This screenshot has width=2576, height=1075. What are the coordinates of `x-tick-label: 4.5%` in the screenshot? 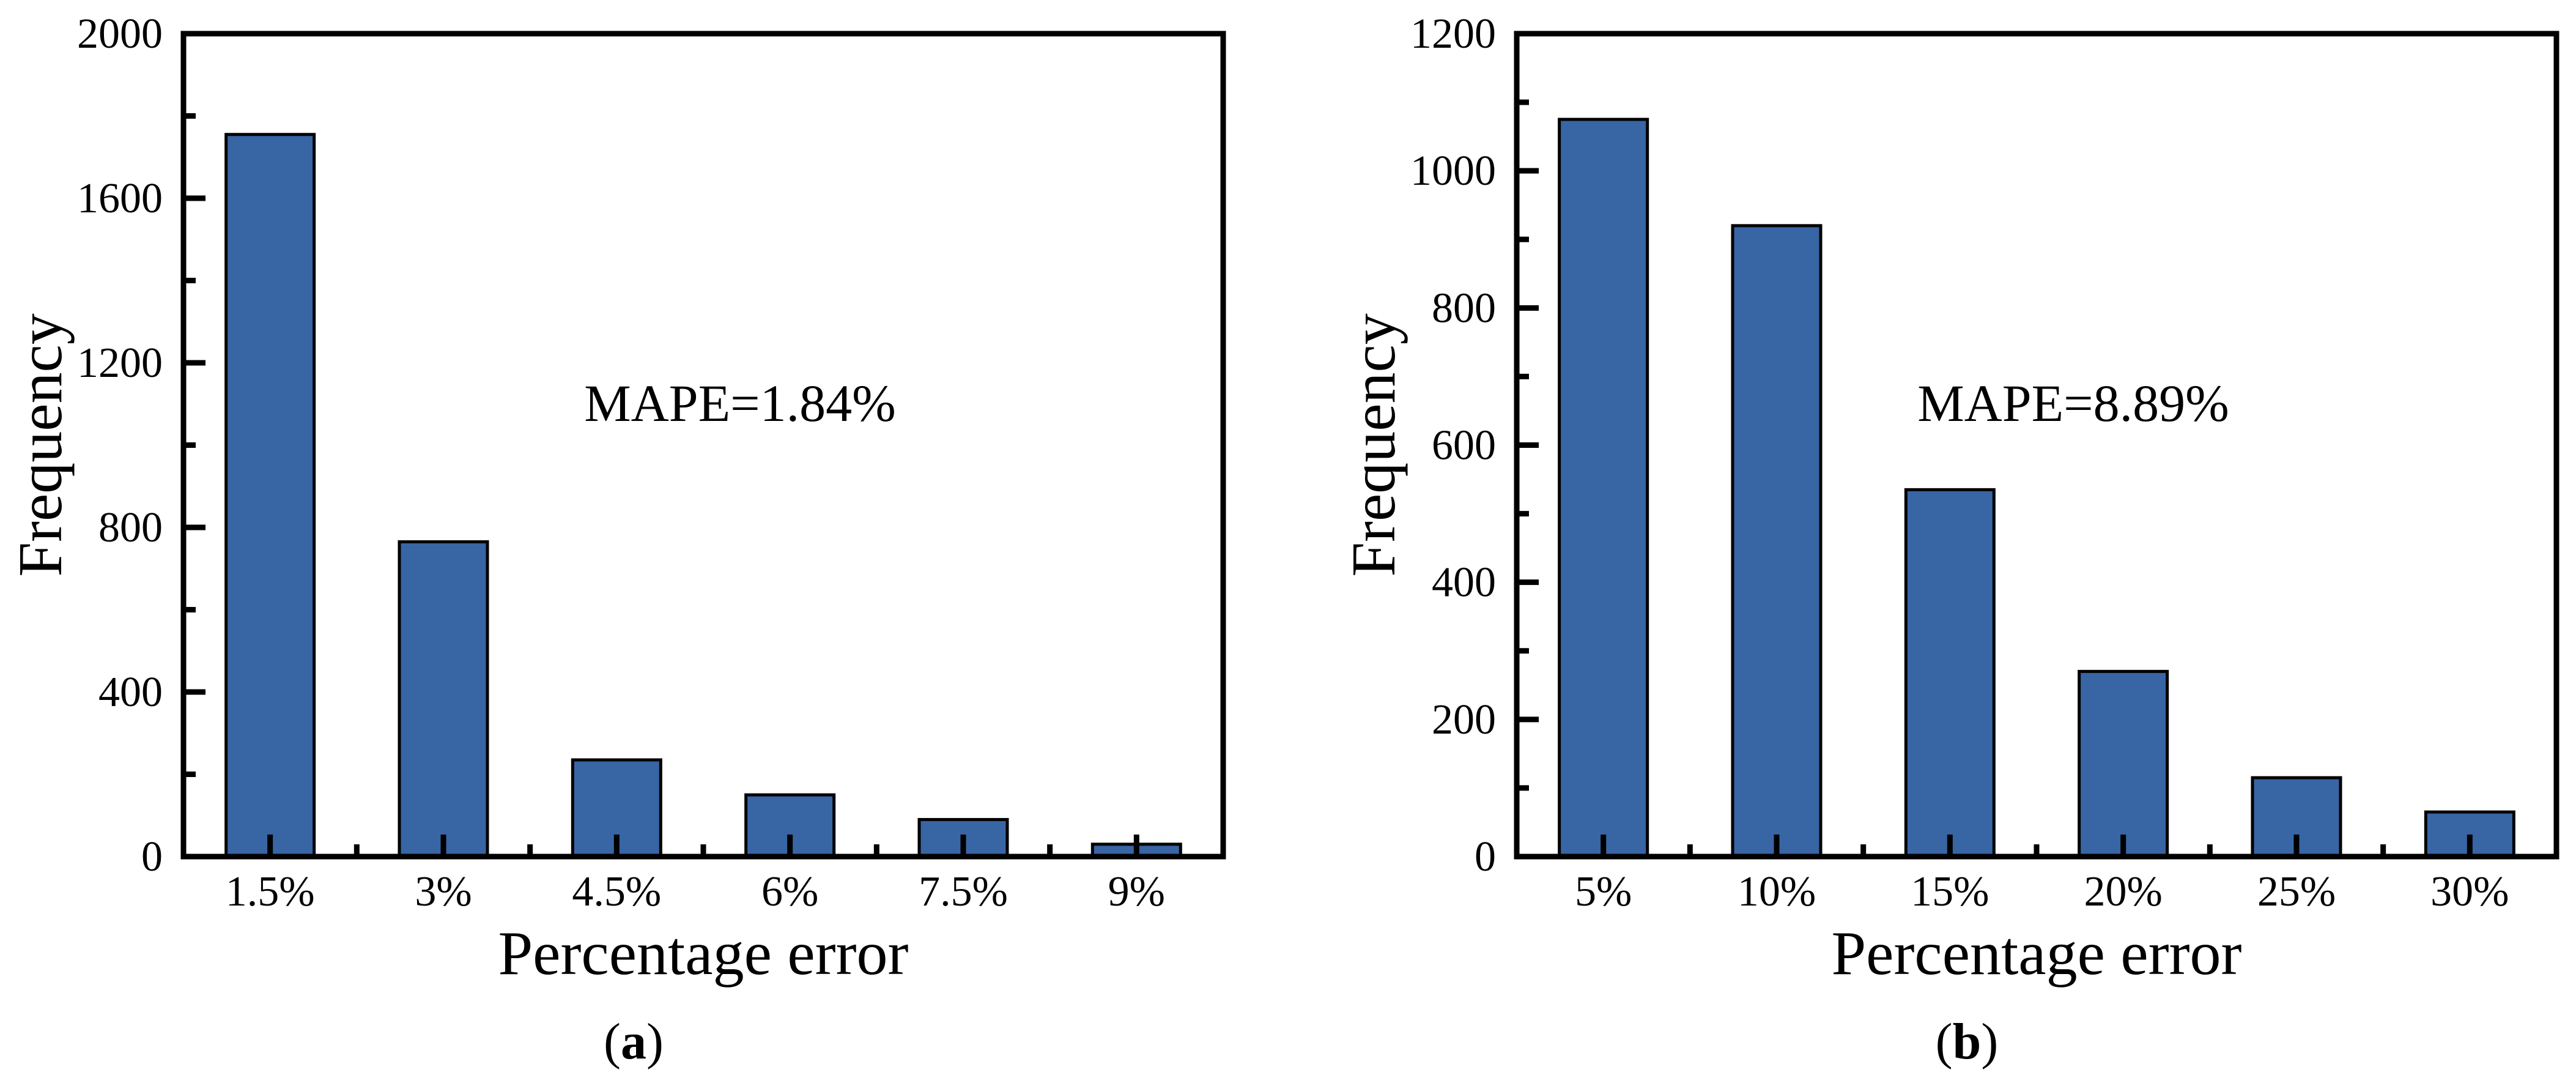 It's located at (616, 891).